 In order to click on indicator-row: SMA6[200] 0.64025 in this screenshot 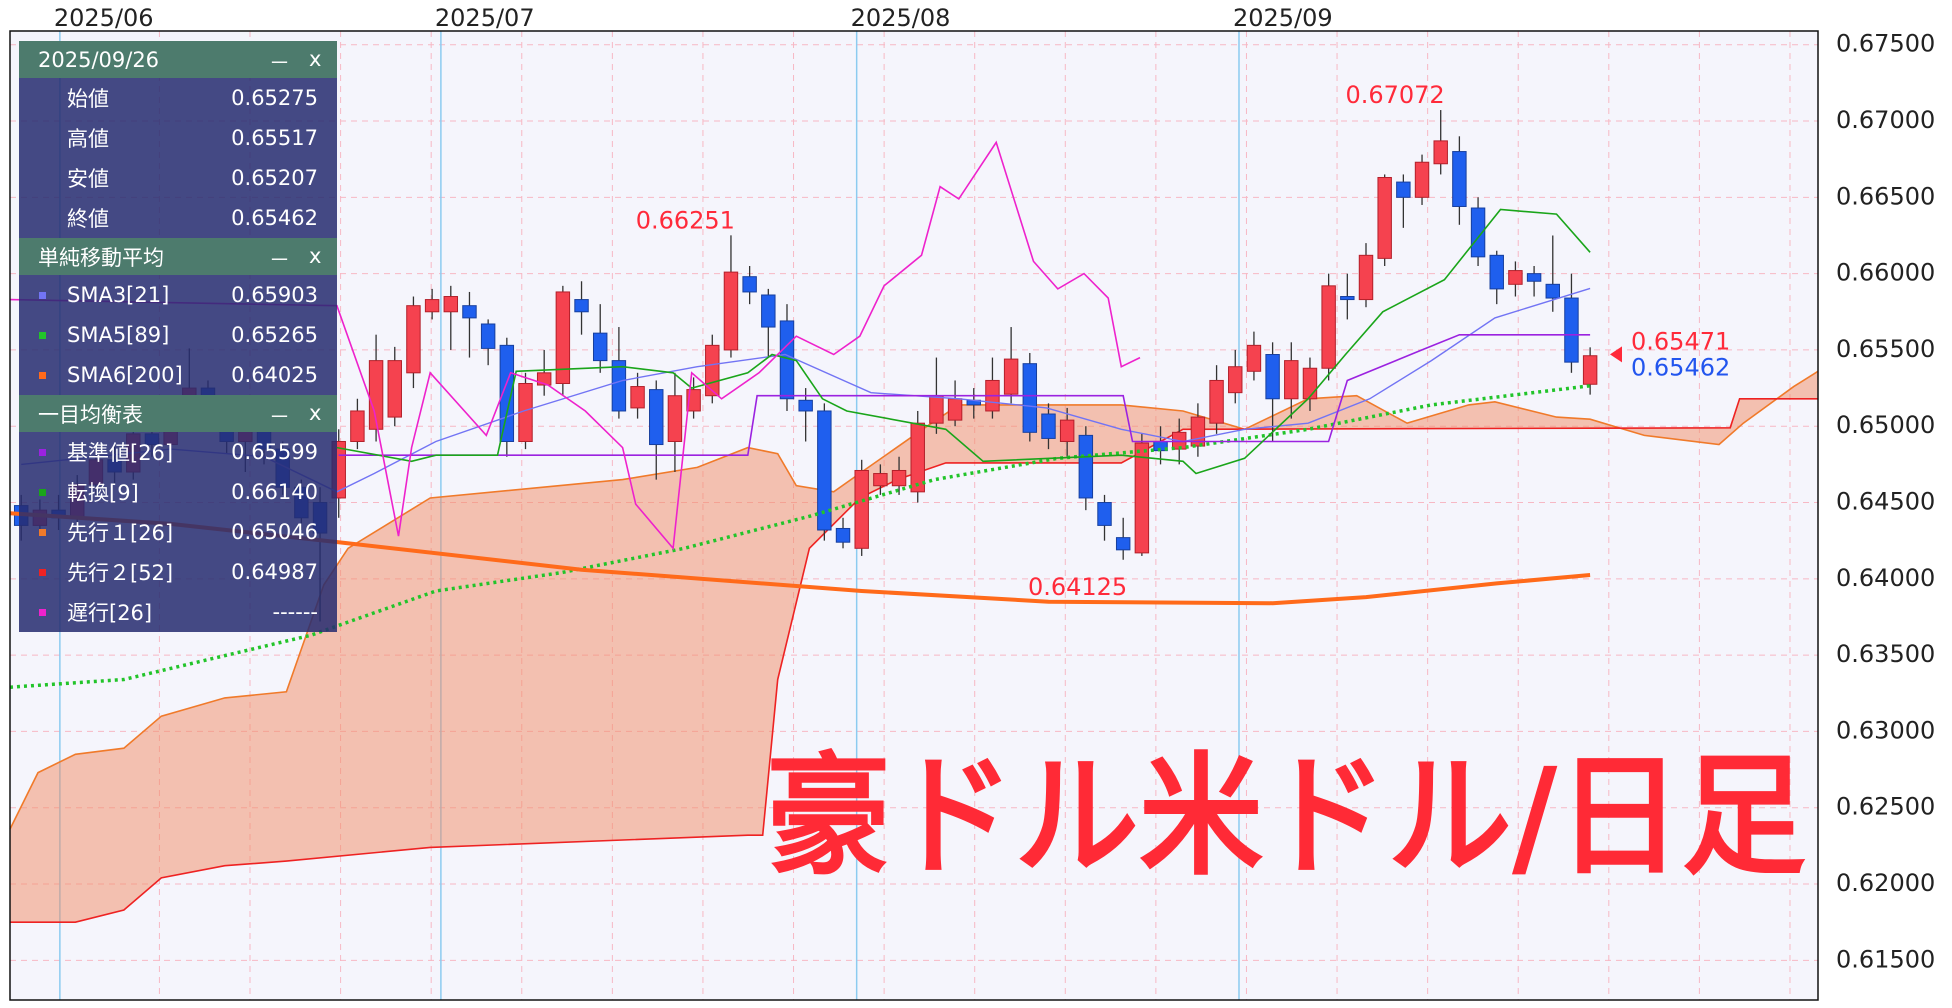, I will do `click(178, 375)`.